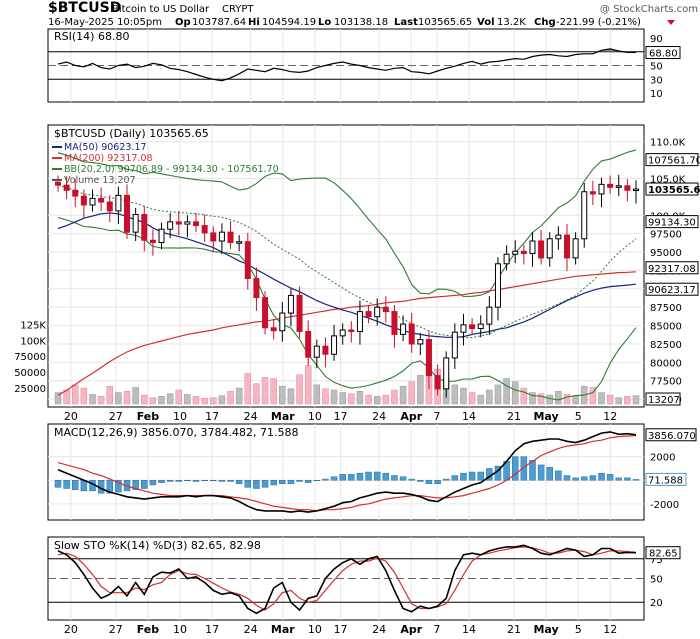 Image resolution: width=700 pixels, height=639 pixels. Describe the element at coordinates (671, 22) in the screenshot. I see `down-arrow-icon` at that location.